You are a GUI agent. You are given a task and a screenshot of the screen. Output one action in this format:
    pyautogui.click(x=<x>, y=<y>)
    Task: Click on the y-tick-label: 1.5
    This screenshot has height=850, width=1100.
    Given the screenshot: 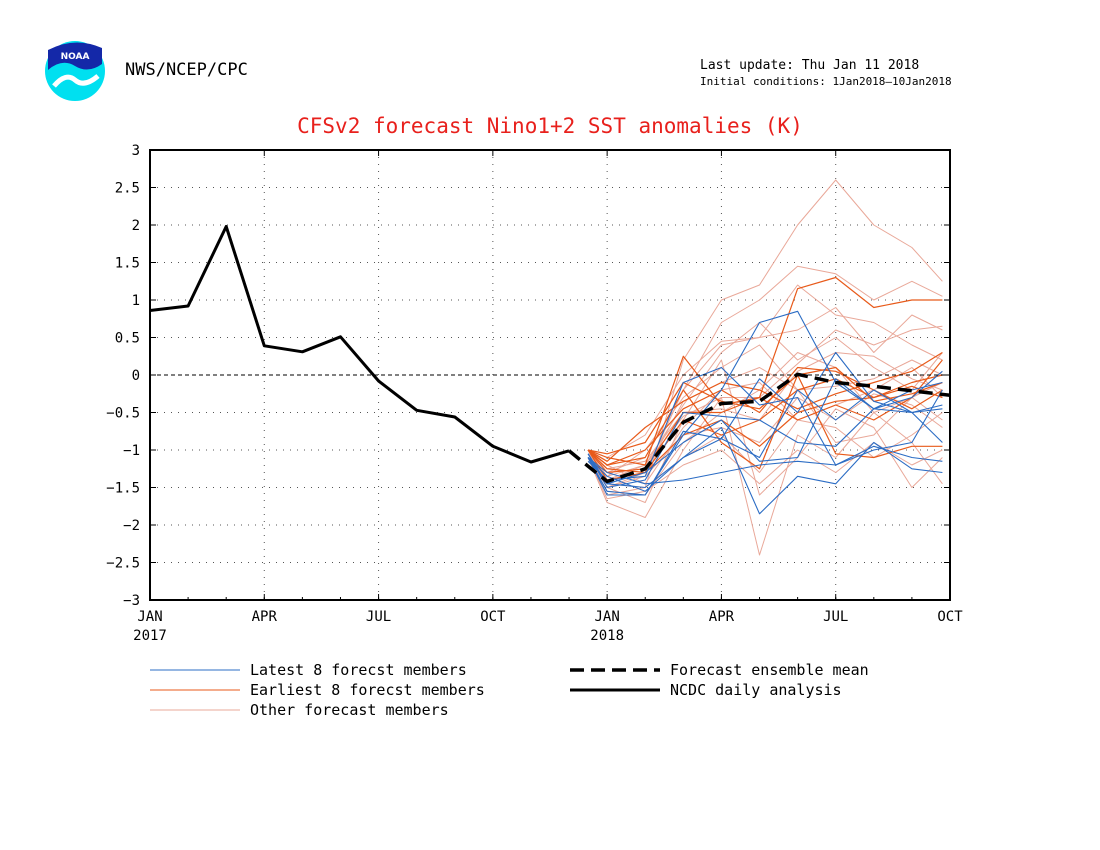 What is the action you would take?
    pyautogui.click(x=127, y=264)
    